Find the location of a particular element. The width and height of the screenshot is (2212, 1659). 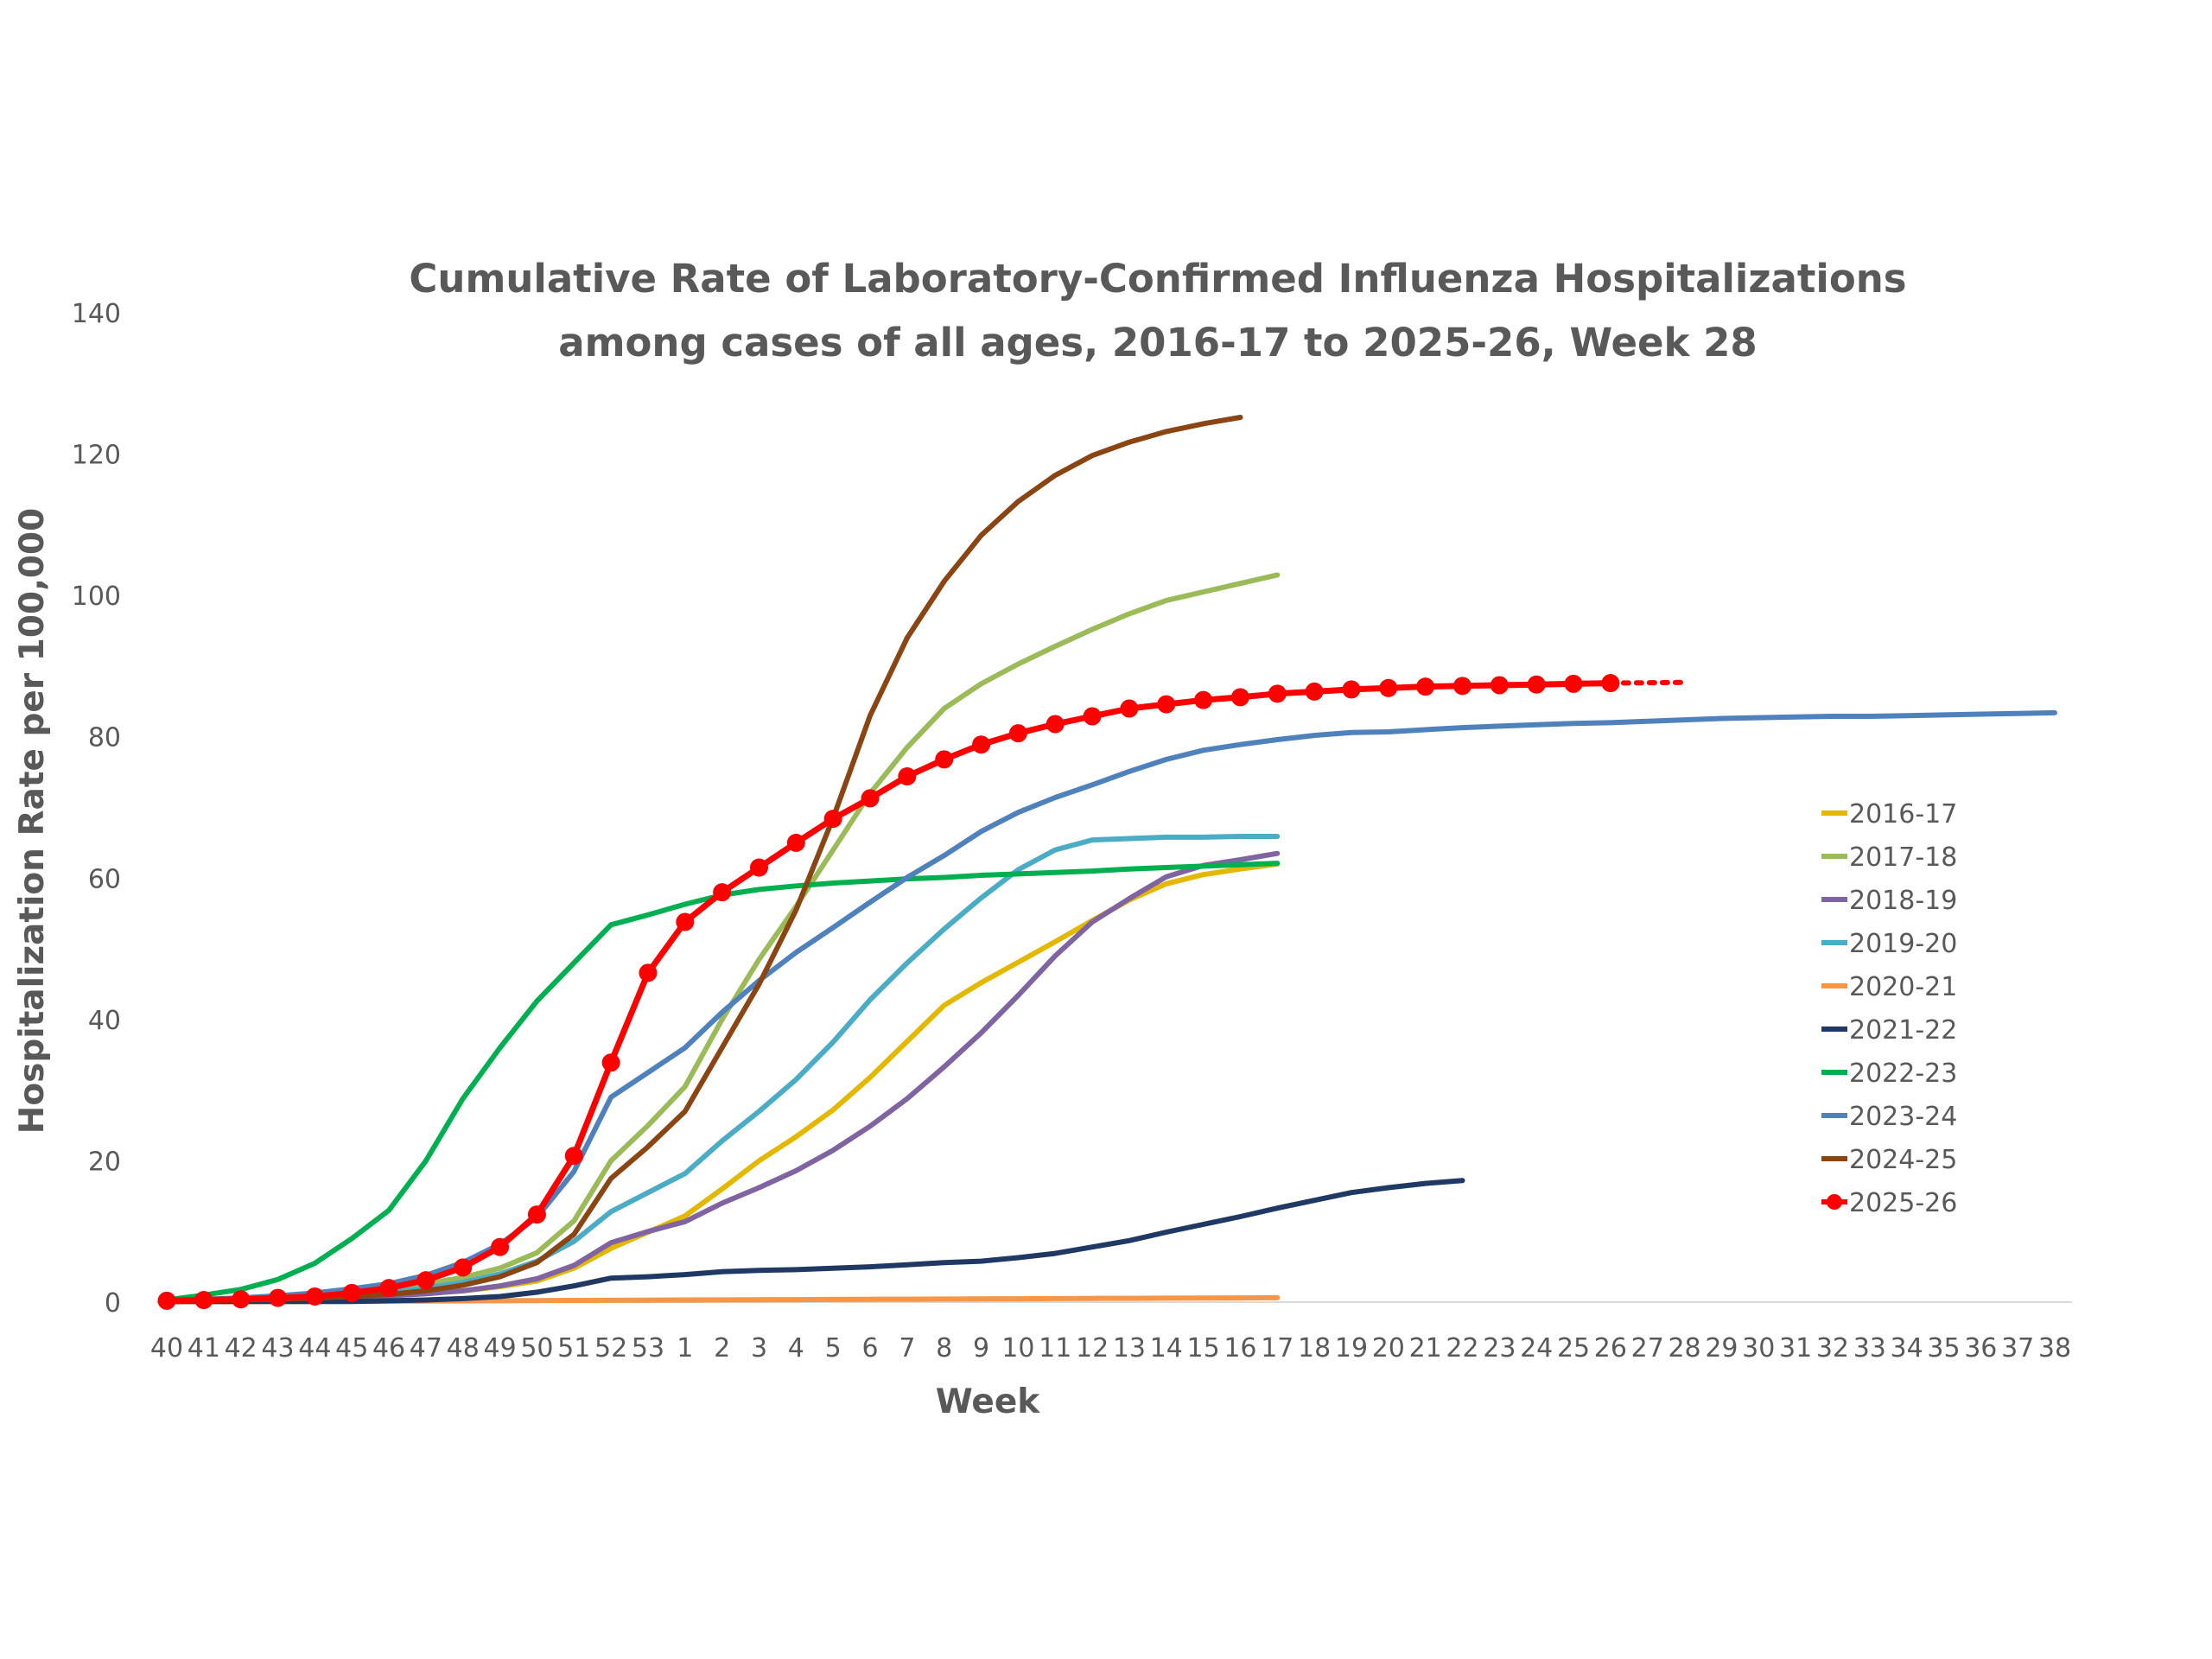

x-tick-label: 37 is located at coordinates (2017, 1348).